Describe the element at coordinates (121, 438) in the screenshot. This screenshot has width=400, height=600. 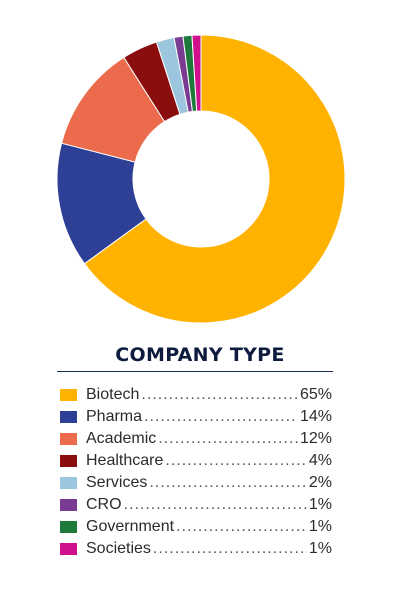
I see `legend-label: Academic` at that location.